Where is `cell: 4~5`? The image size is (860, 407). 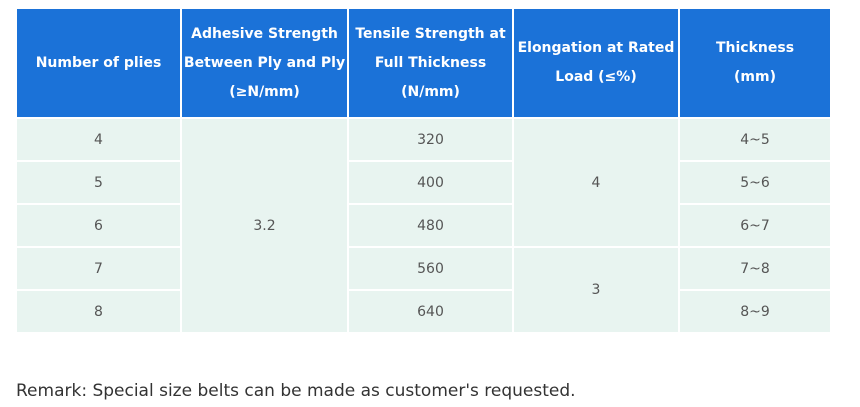 cell: 4~5 is located at coordinates (755, 139).